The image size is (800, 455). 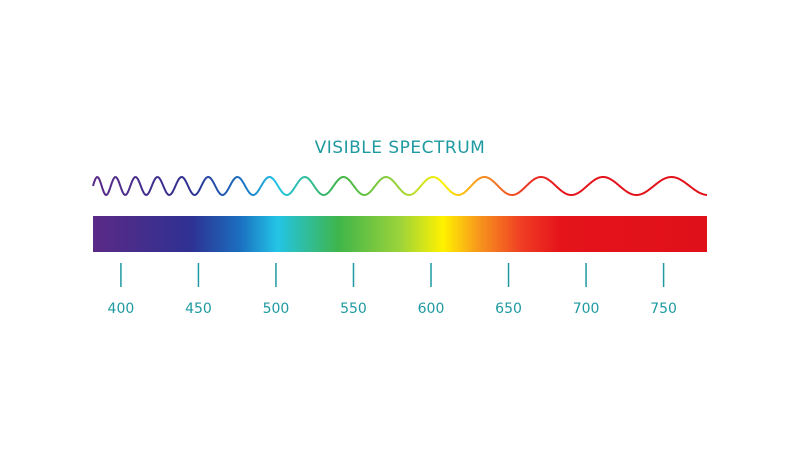 I want to click on tick-label: 450, so click(x=198, y=309).